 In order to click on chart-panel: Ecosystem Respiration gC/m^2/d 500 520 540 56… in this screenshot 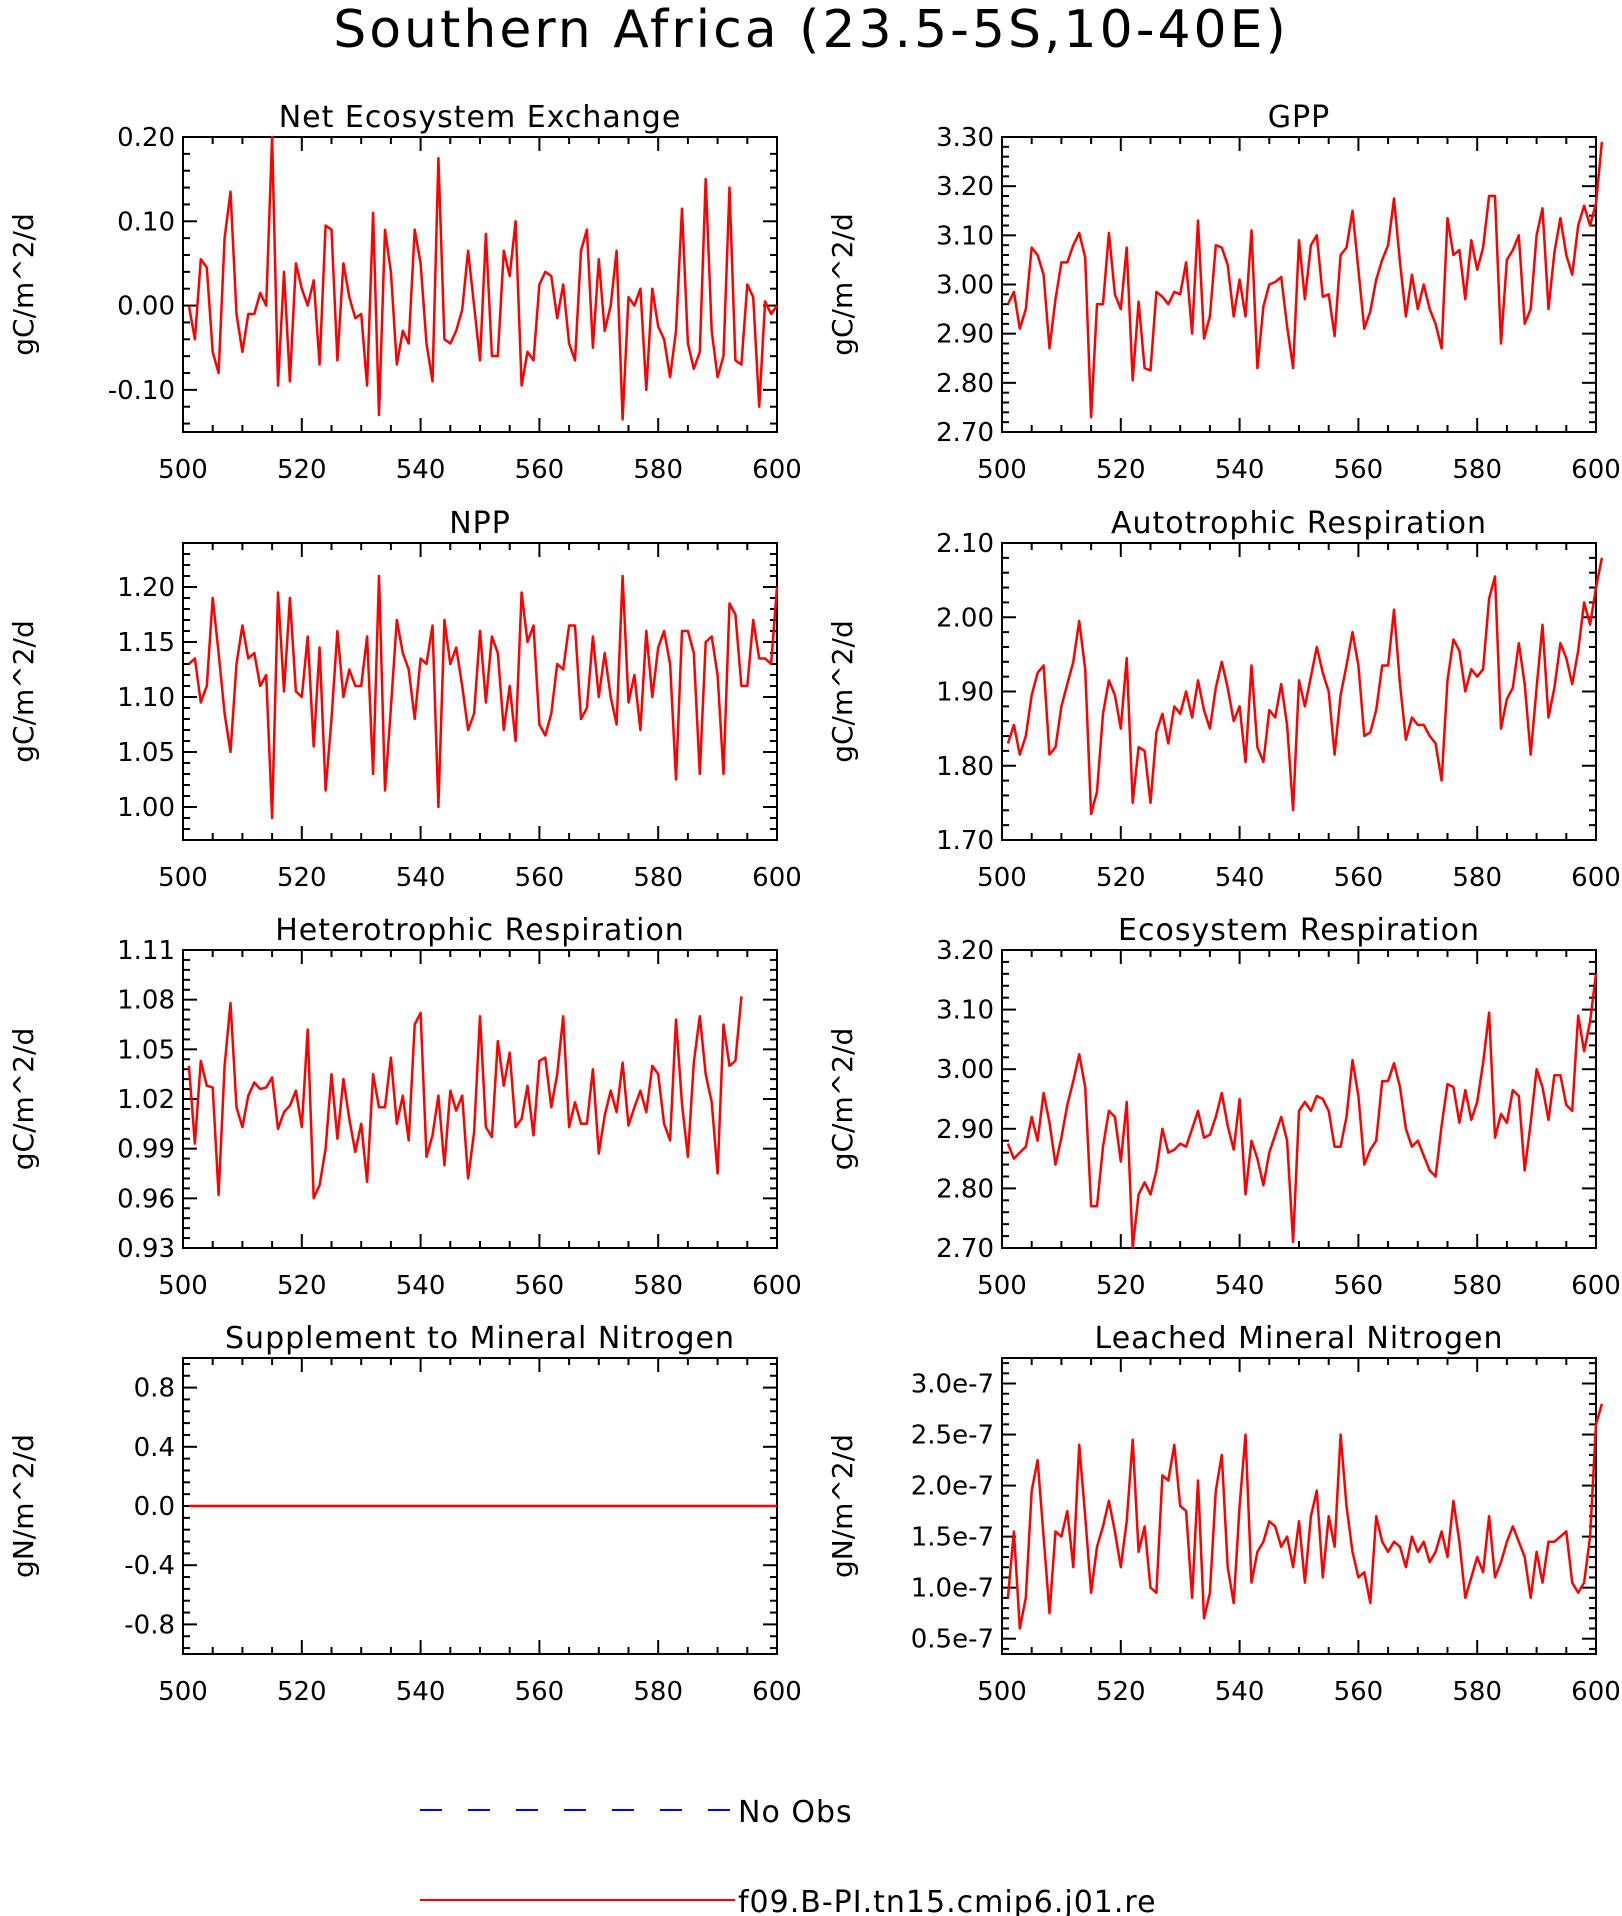, I will do `click(1223, 1107)`.